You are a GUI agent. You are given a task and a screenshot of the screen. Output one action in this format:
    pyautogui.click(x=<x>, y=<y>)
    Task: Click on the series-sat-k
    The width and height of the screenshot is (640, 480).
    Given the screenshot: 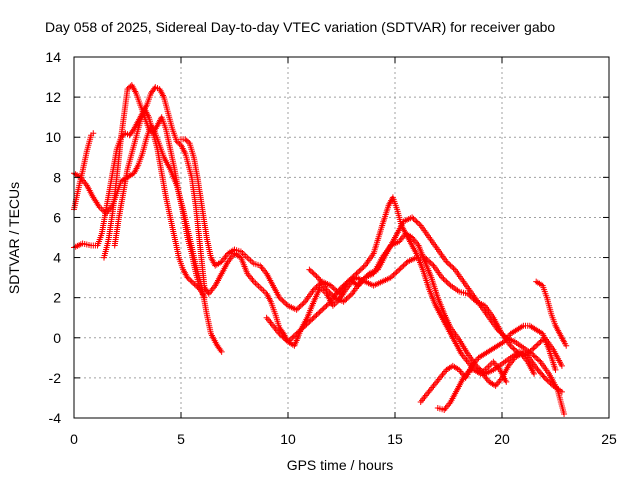 What is the action you would take?
    pyautogui.click(x=551, y=313)
    